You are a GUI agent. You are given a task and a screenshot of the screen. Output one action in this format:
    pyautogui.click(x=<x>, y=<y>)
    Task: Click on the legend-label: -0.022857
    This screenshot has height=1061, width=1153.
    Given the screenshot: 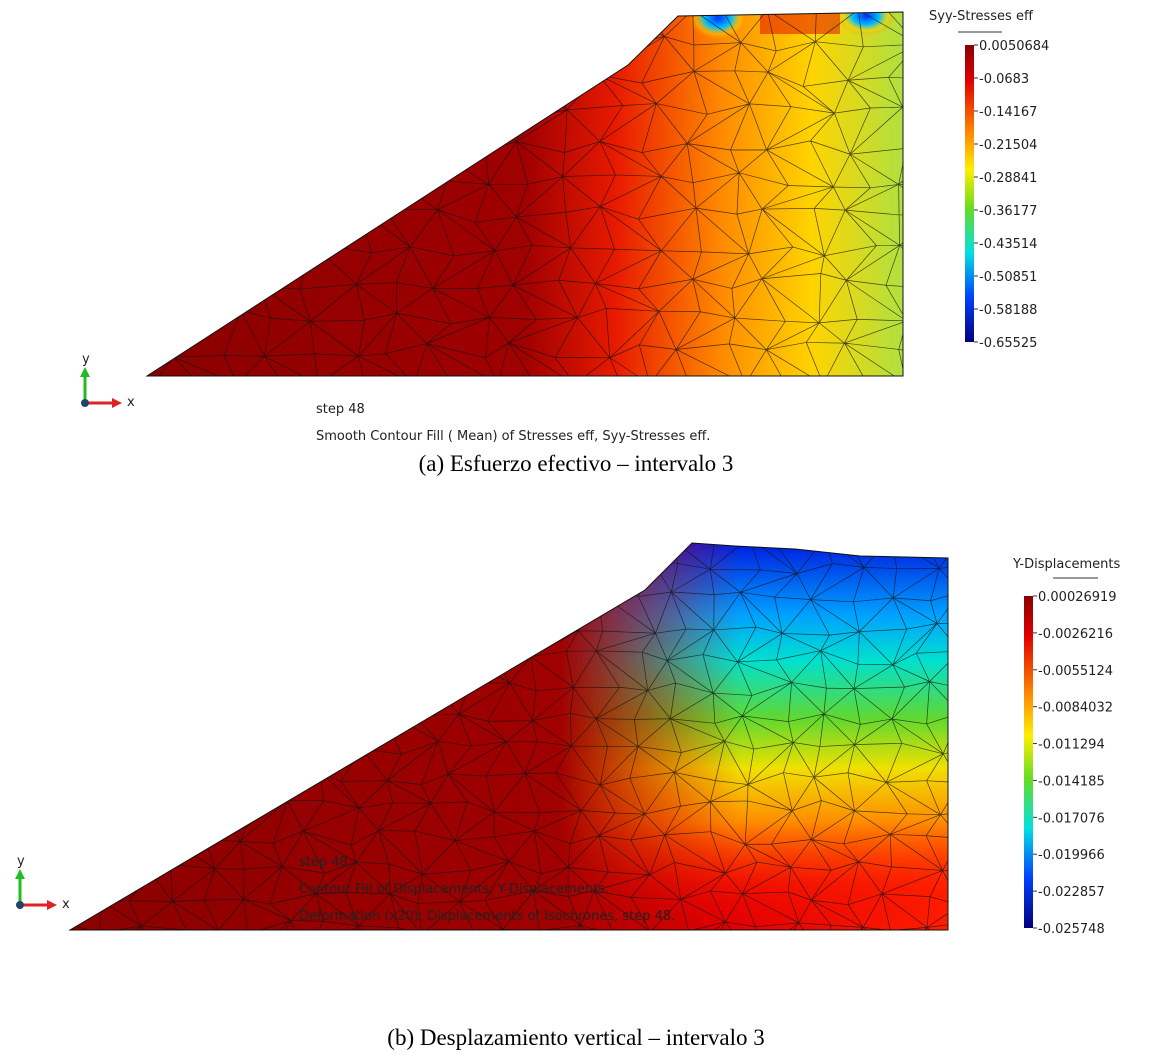 What is the action you would take?
    pyautogui.click(x=1071, y=892)
    